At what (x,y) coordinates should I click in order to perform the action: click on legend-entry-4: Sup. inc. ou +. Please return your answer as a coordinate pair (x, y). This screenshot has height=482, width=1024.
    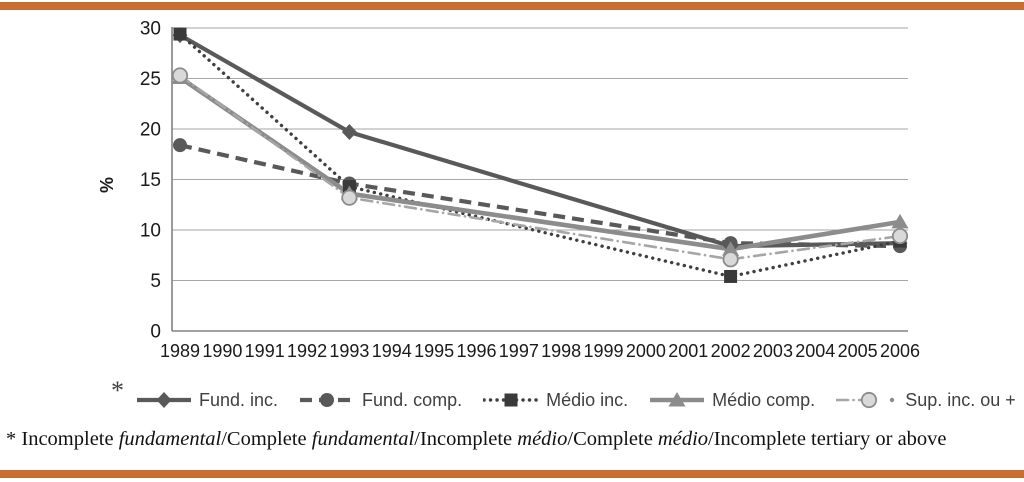
    Looking at the image, I should click on (926, 400).